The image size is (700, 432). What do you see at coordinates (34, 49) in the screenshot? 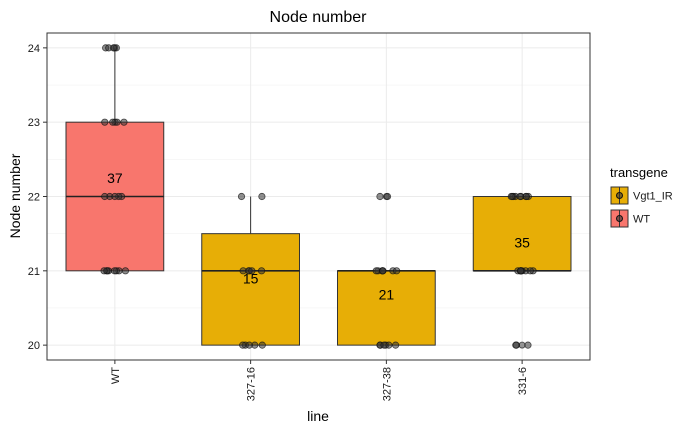
I see `y-tick-label: 24` at bounding box center [34, 49].